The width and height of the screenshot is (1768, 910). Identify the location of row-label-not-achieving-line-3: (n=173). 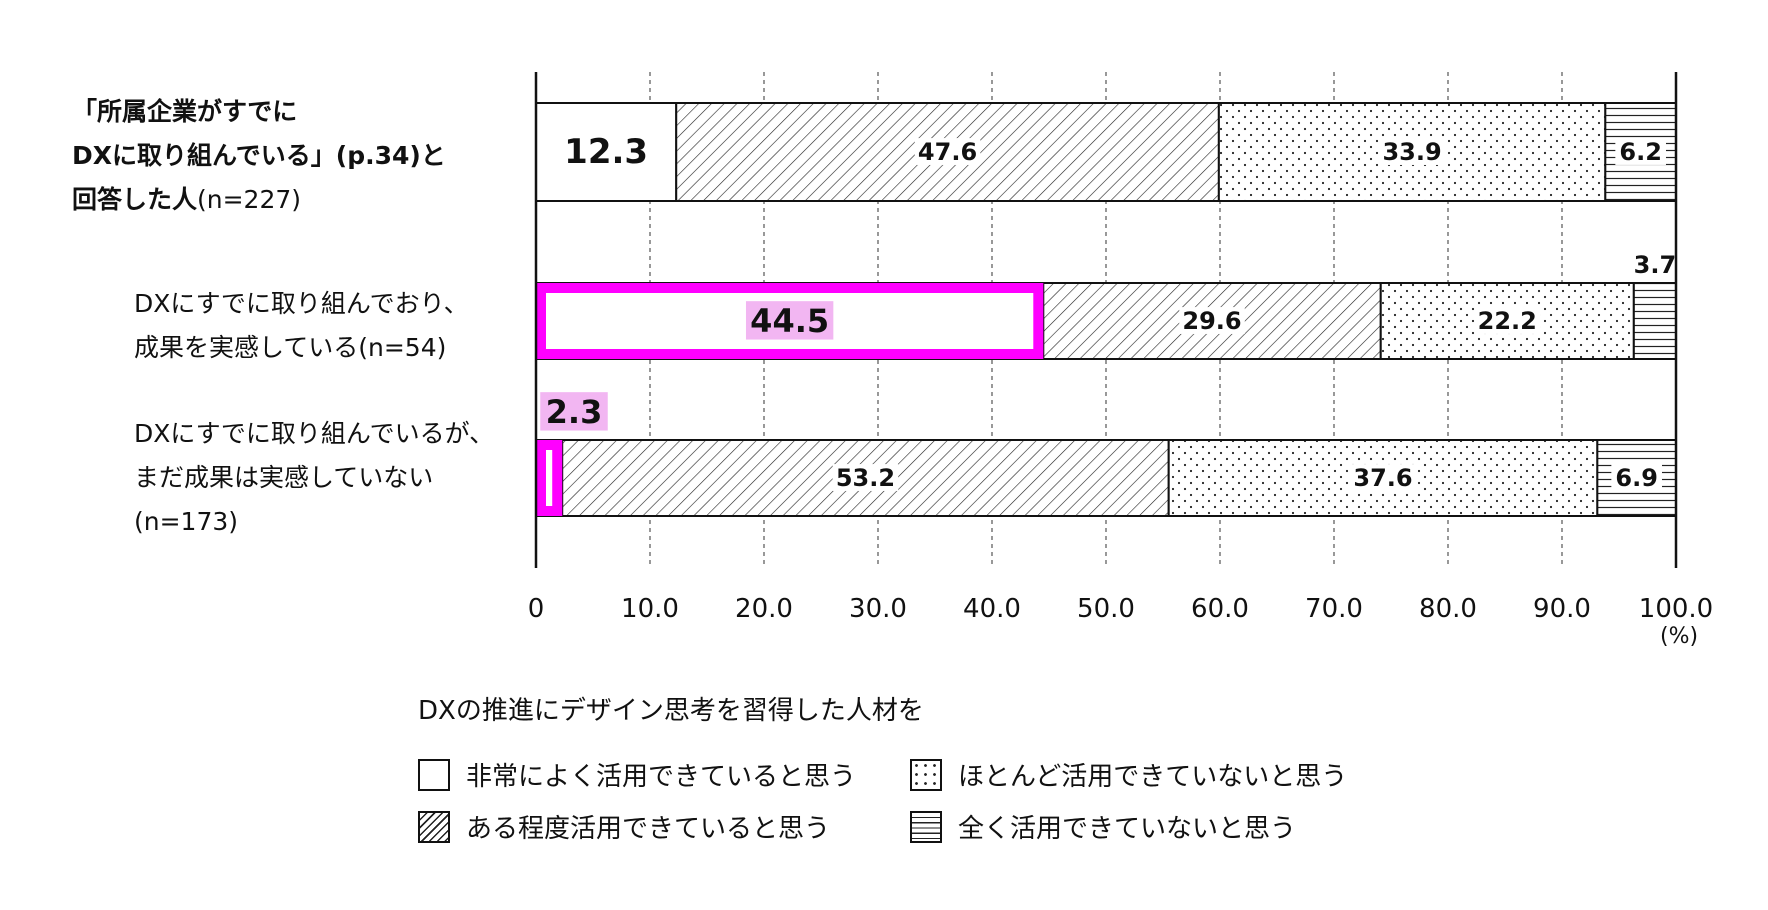
(186, 521).